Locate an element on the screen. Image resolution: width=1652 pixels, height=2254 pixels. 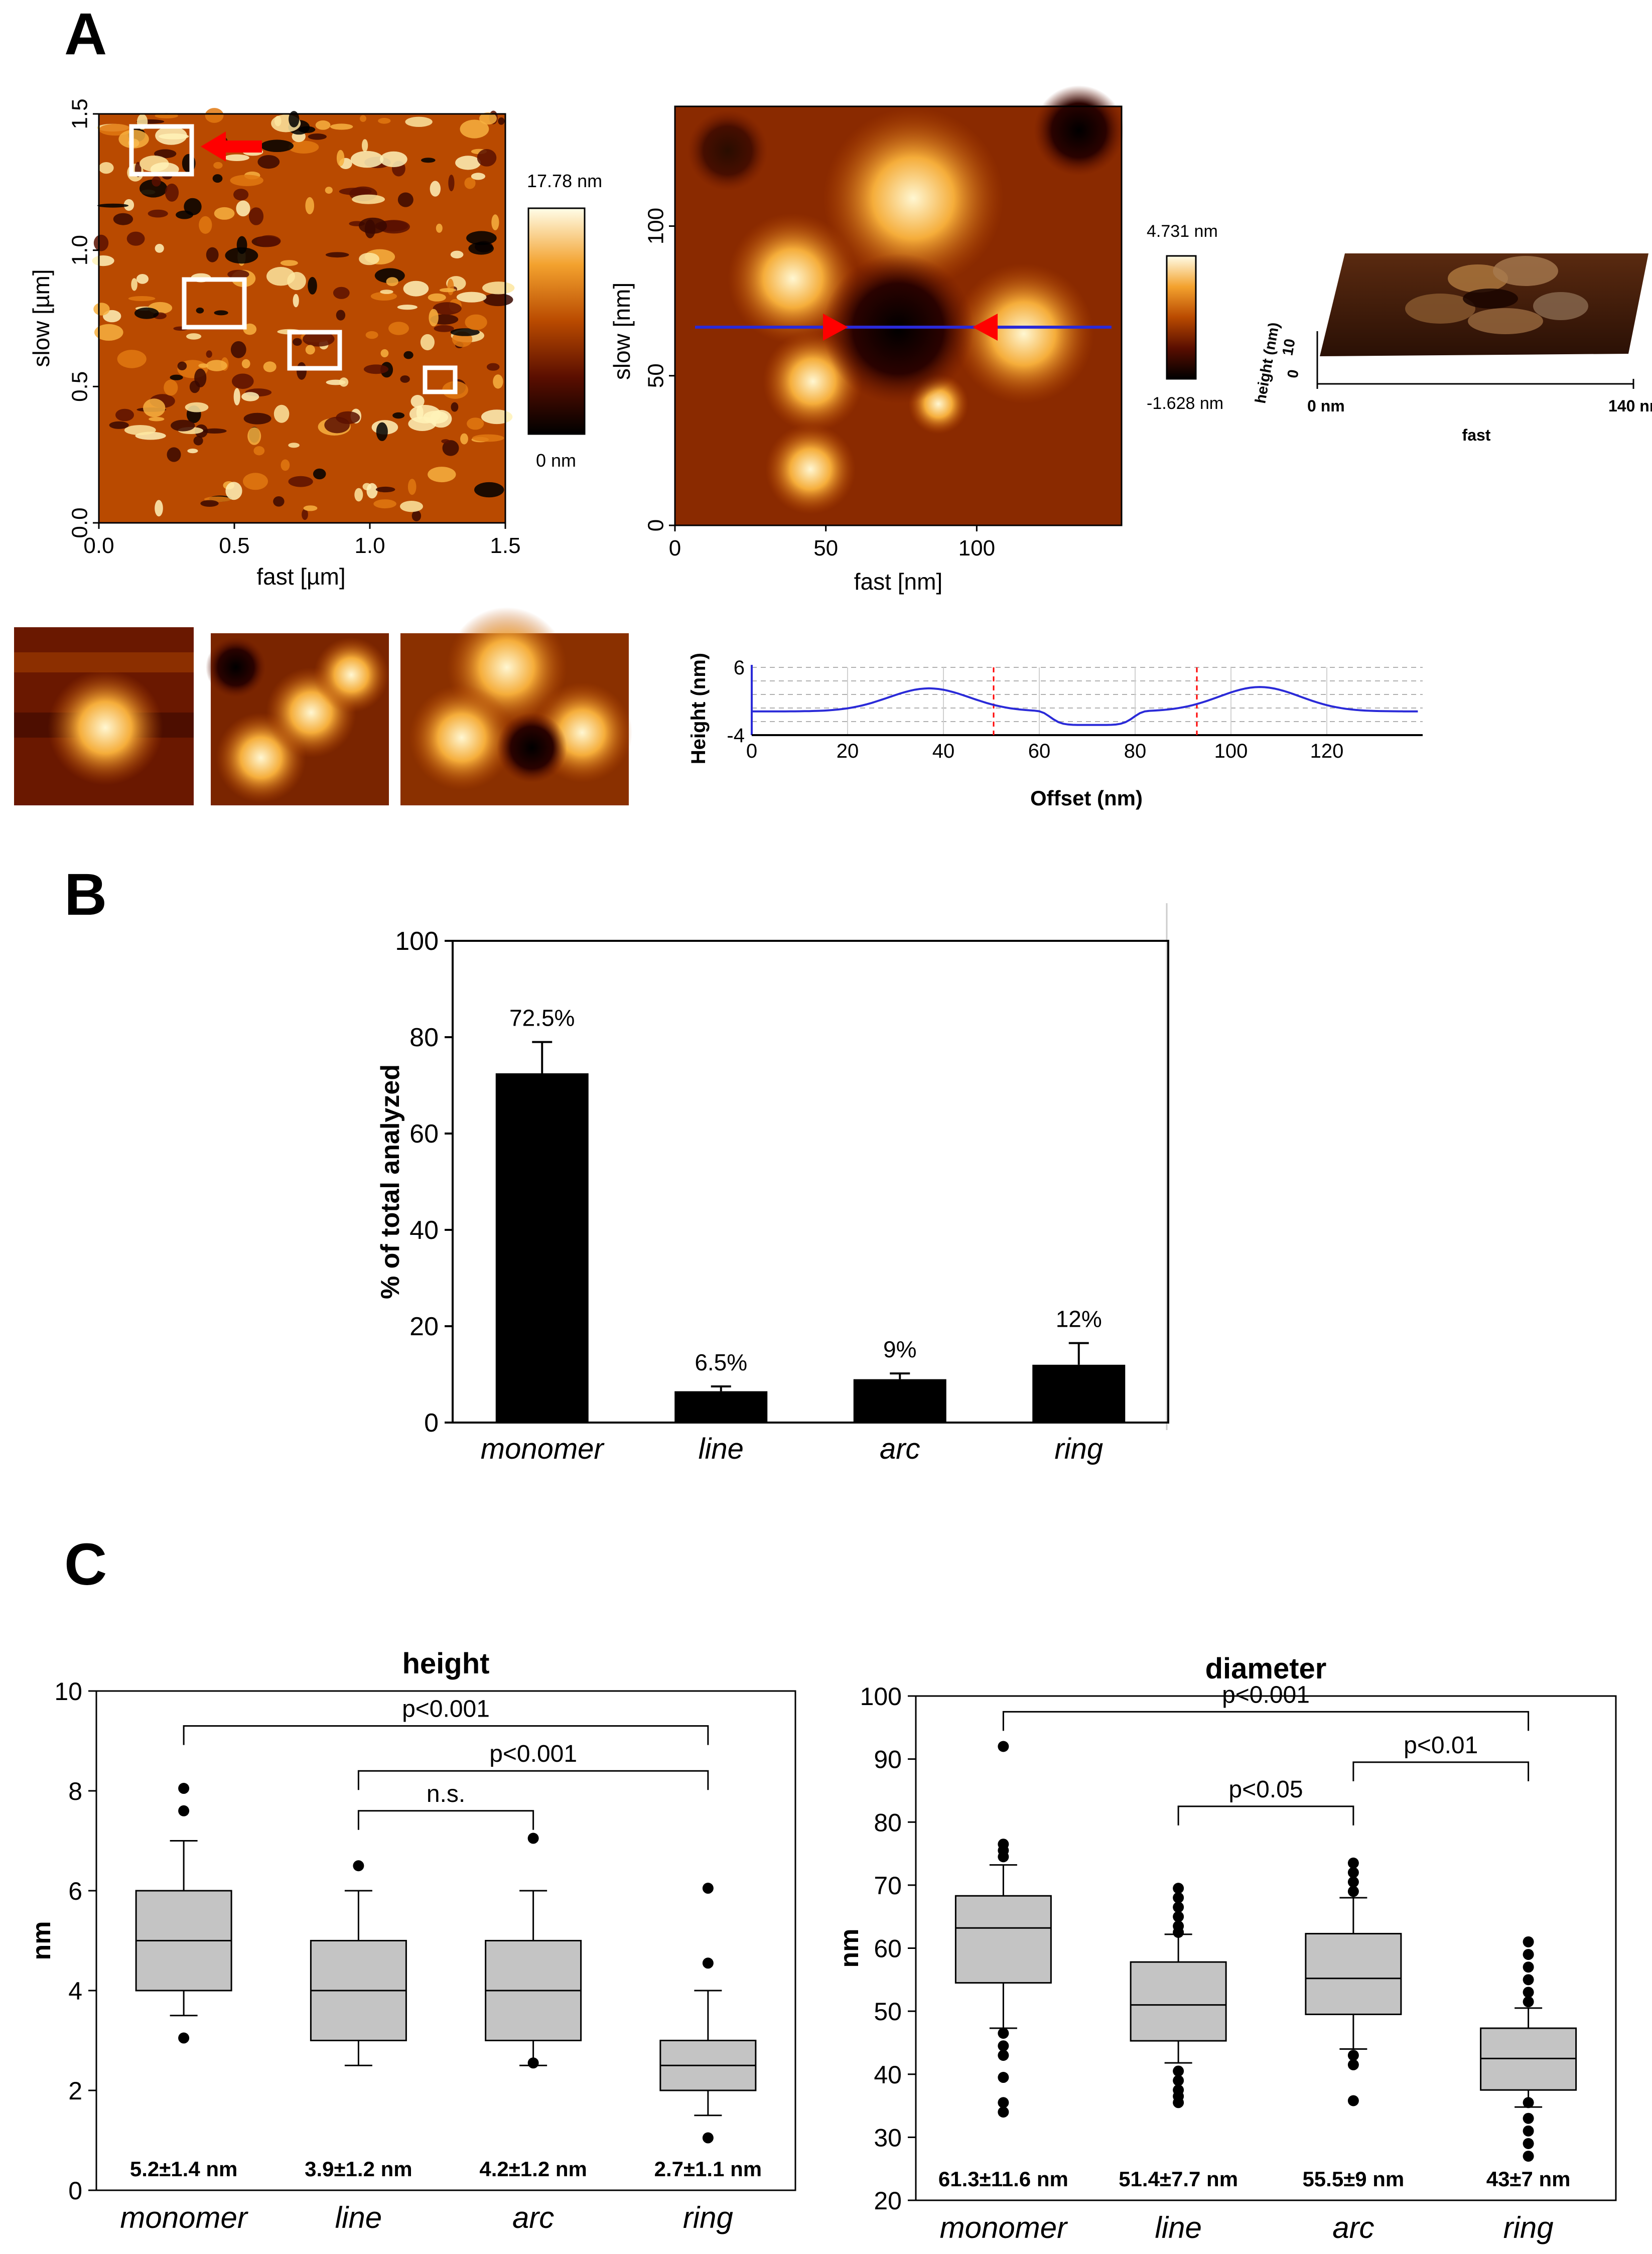
box-y-tick-label: 4 is located at coordinates (75, 1991).